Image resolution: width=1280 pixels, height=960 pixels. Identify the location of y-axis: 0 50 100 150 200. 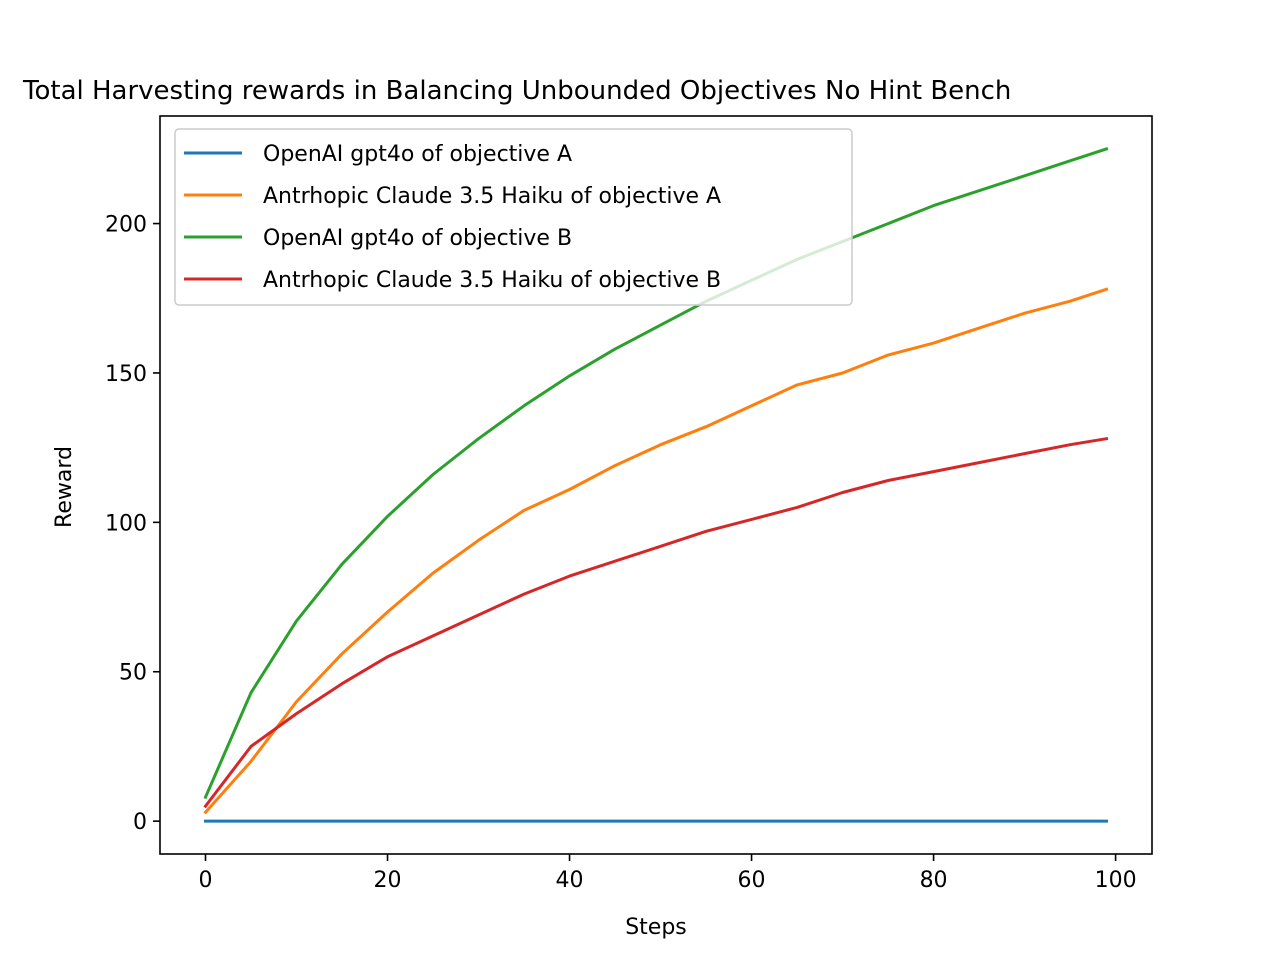
(132, 524).